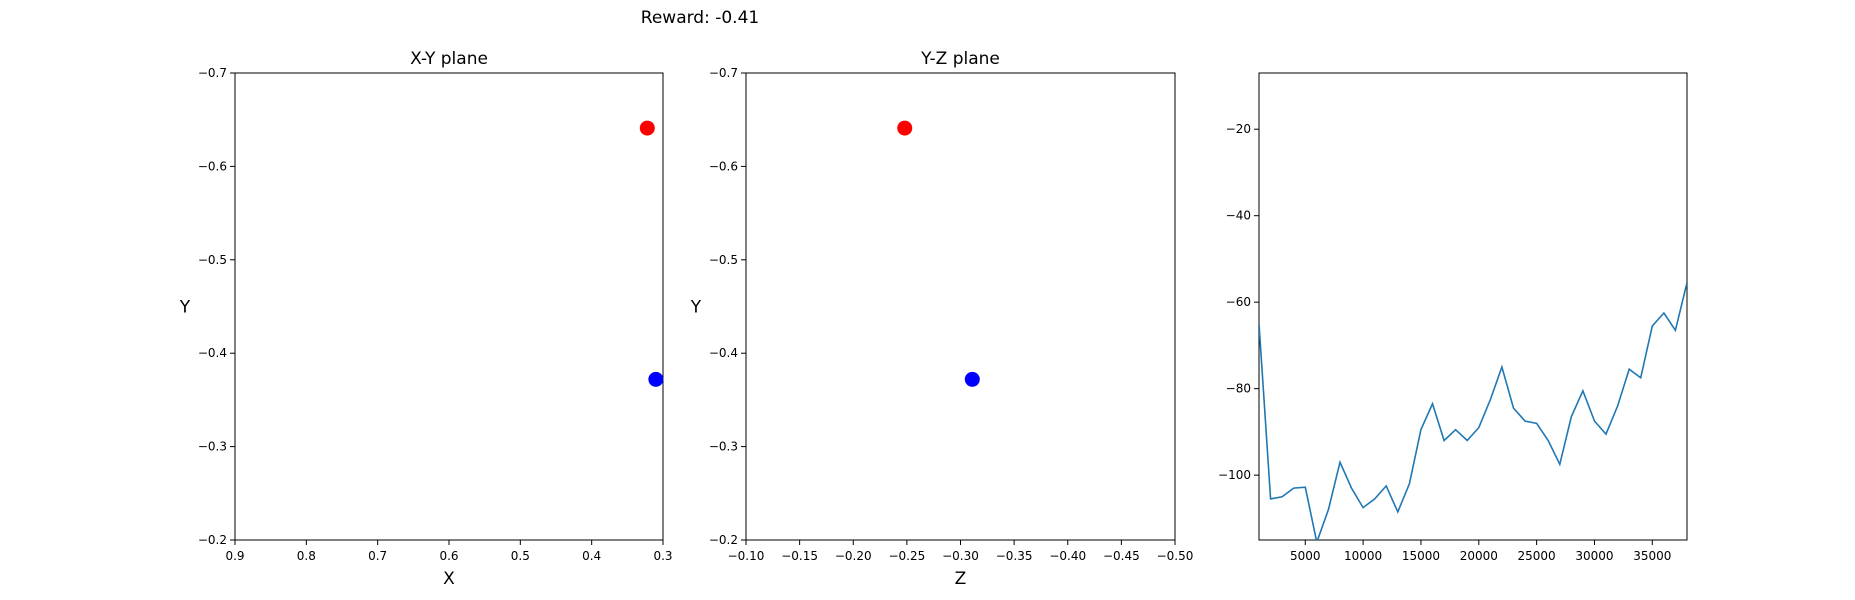 The width and height of the screenshot is (1855, 600). Describe the element at coordinates (1175, 556) in the screenshot. I see `x-tick-label: −0.50` at that location.